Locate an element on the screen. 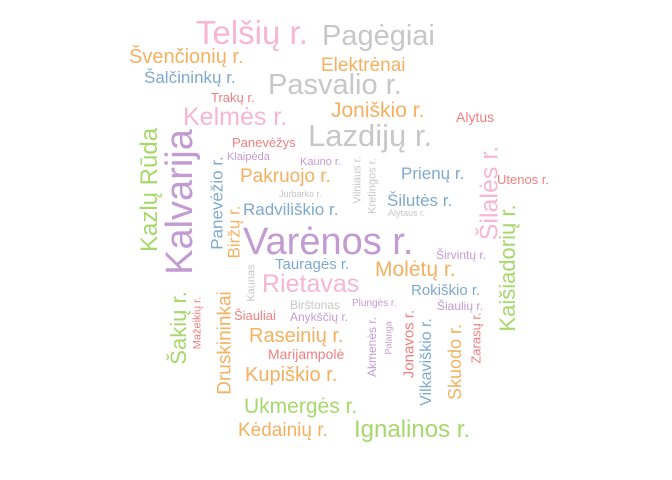 This screenshot has width=672, height=480. word-akmenes: Akmenės r. is located at coordinates (372, 347).